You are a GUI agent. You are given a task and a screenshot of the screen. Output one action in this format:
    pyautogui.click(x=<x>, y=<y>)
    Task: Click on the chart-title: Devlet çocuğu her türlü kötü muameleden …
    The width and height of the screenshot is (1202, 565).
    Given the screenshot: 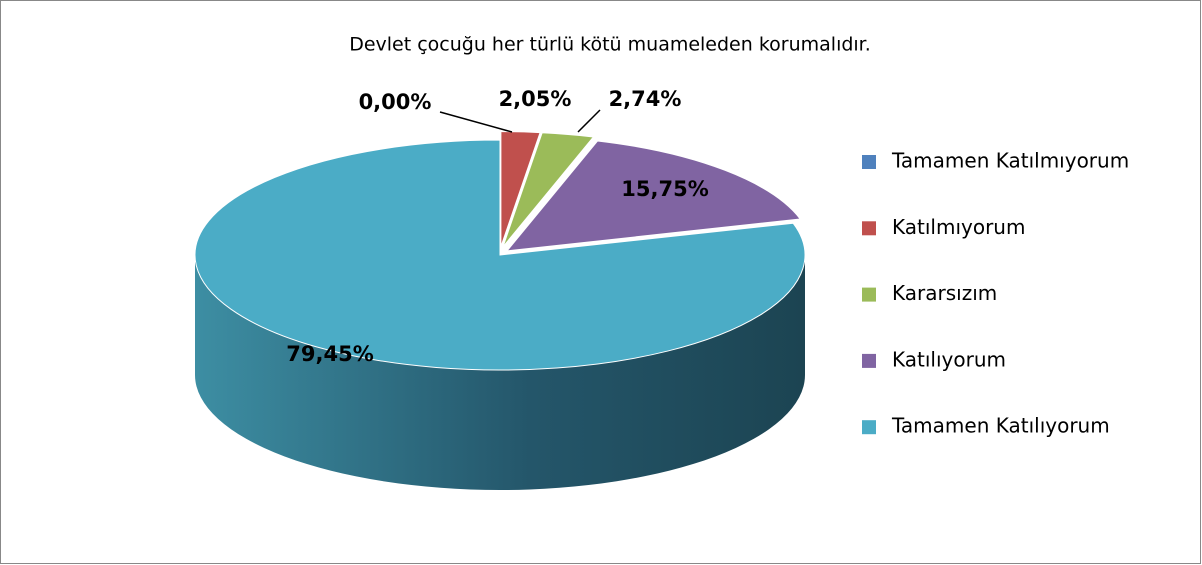 What is the action you would take?
    pyautogui.click(x=610, y=45)
    